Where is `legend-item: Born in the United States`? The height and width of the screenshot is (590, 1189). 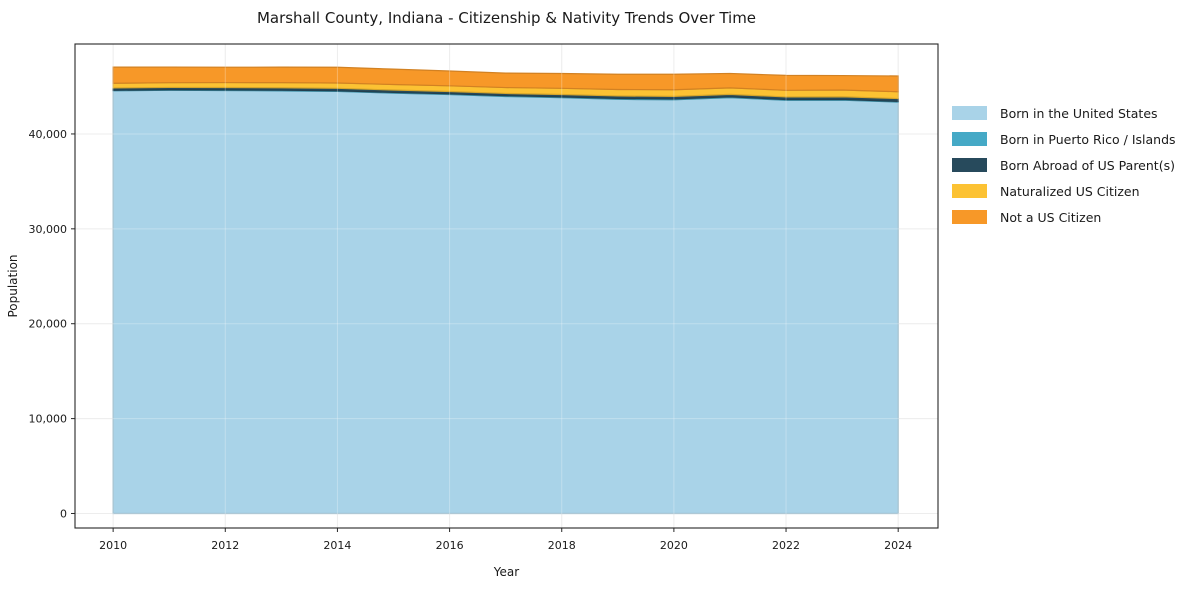
legend-item: Born in the United States is located at coordinates (1064, 113).